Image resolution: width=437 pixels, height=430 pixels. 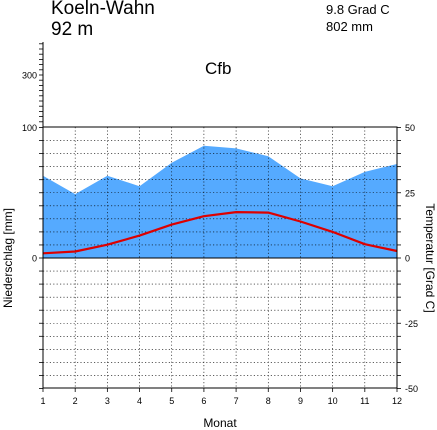 What do you see at coordinates (430, 257) in the screenshot?
I see `right-axis-title: Temperatur [Grad C]` at bounding box center [430, 257].